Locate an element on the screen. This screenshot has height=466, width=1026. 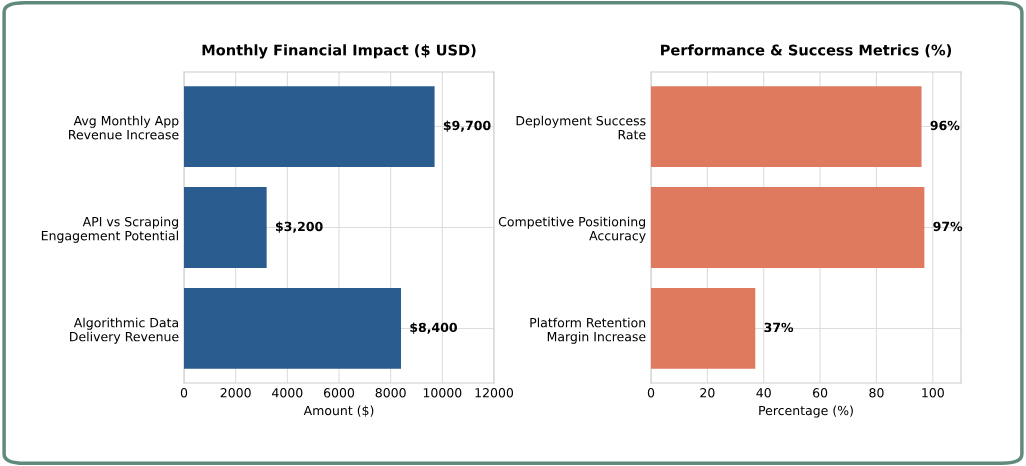
x-tick-label: 2000 is located at coordinates (235, 393).